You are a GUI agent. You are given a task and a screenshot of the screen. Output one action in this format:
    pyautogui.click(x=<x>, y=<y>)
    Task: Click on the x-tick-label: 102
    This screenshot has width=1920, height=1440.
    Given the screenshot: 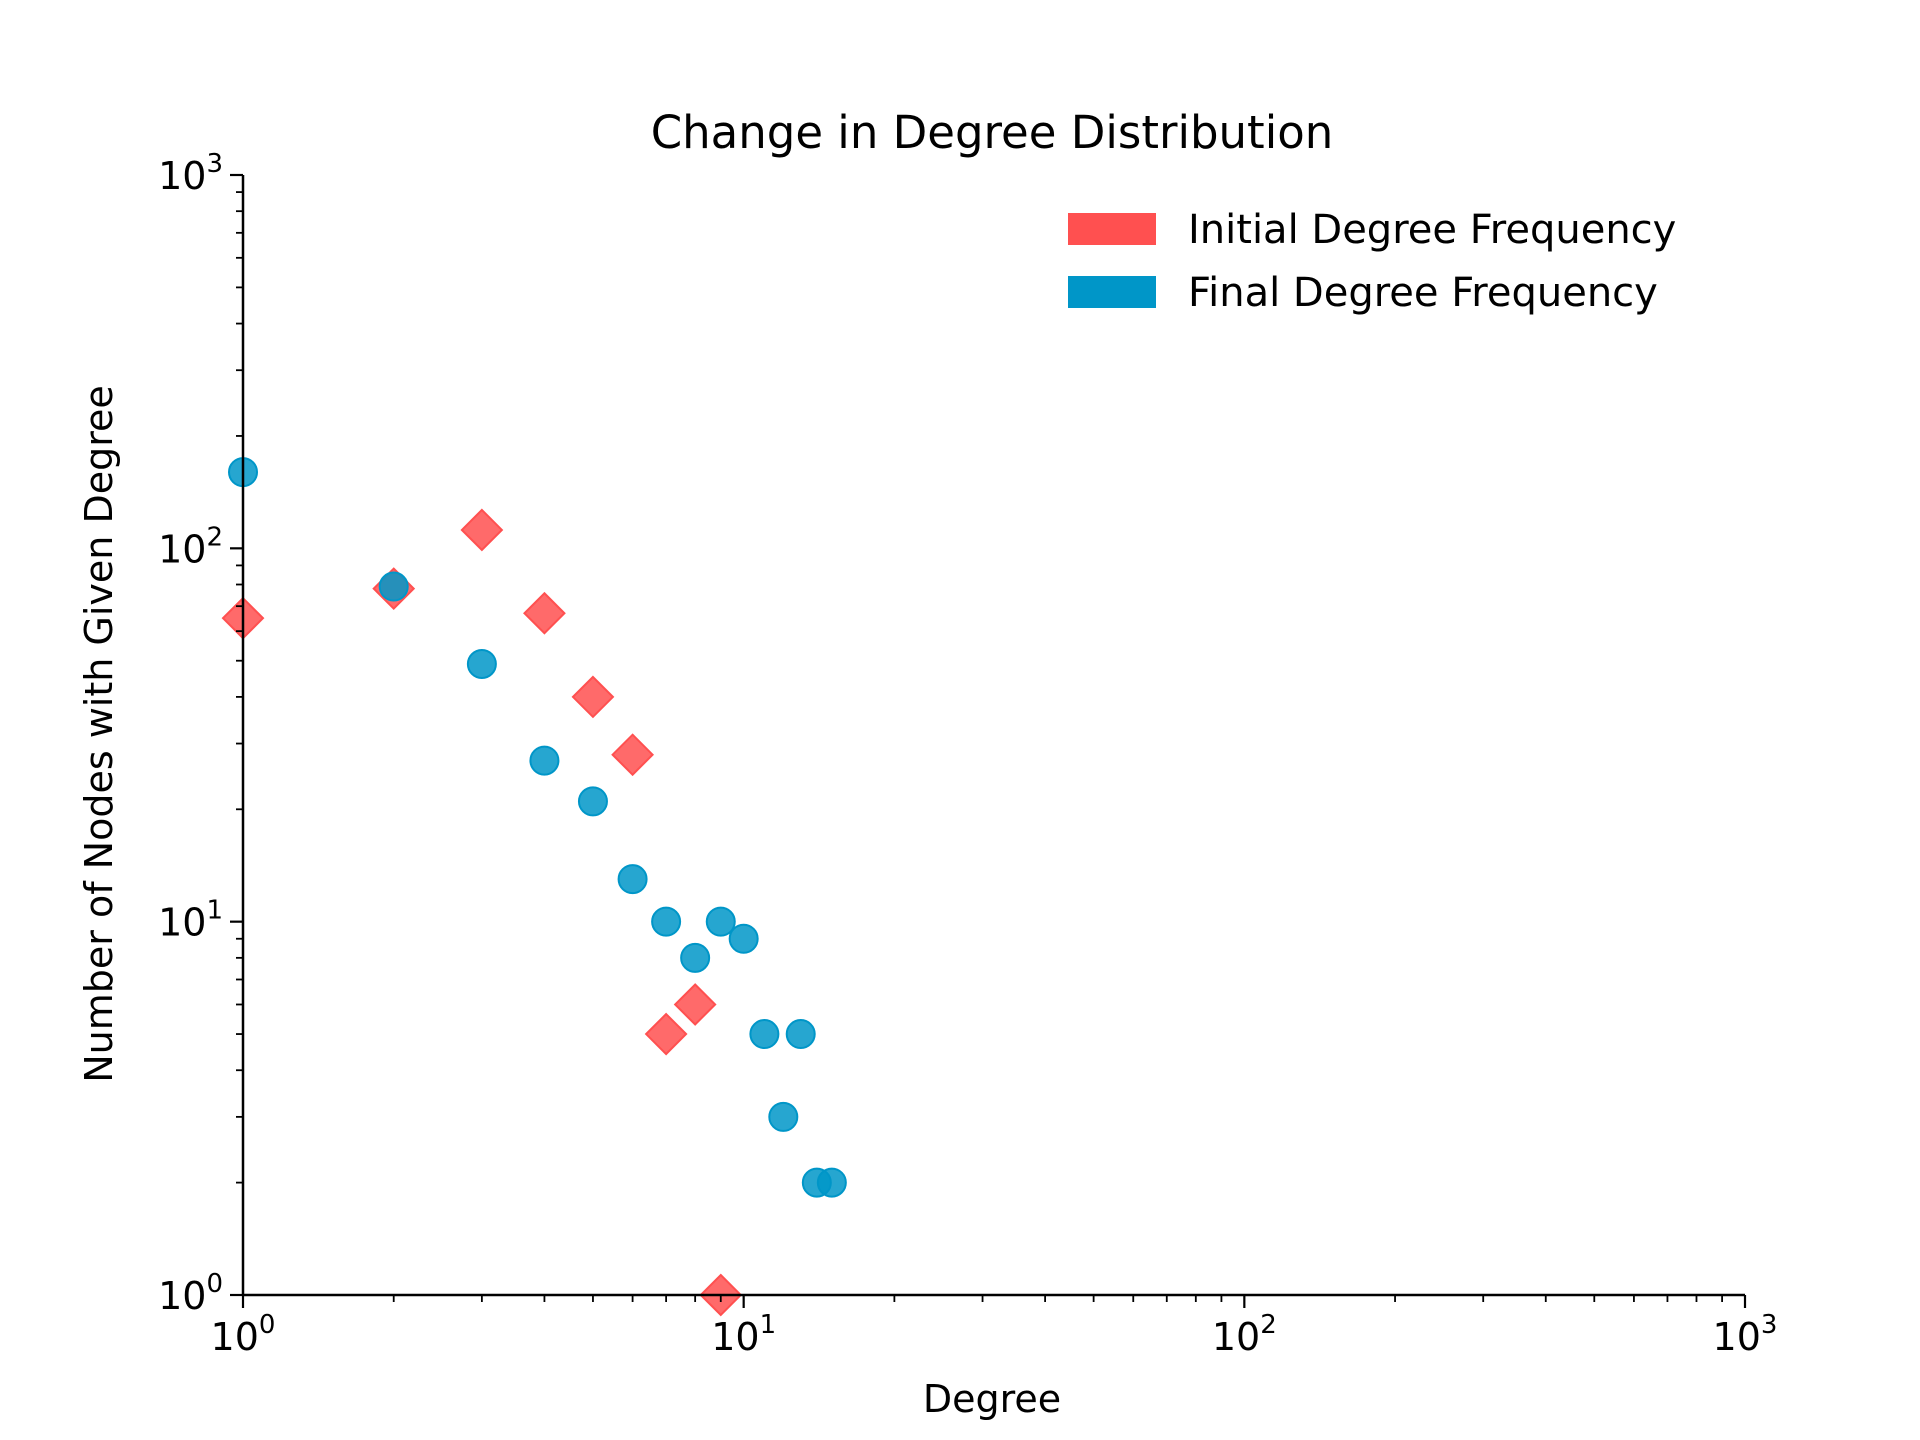 What is the action you would take?
    pyautogui.click(x=1244, y=1334)
    